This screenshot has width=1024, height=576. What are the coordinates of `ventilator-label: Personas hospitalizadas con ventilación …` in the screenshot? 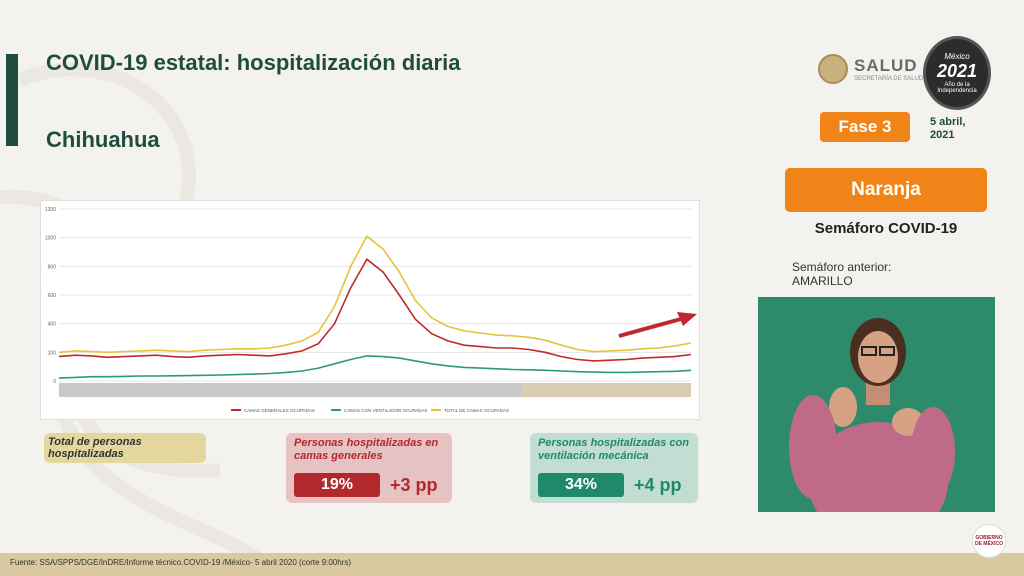 It's located at (613, 449).